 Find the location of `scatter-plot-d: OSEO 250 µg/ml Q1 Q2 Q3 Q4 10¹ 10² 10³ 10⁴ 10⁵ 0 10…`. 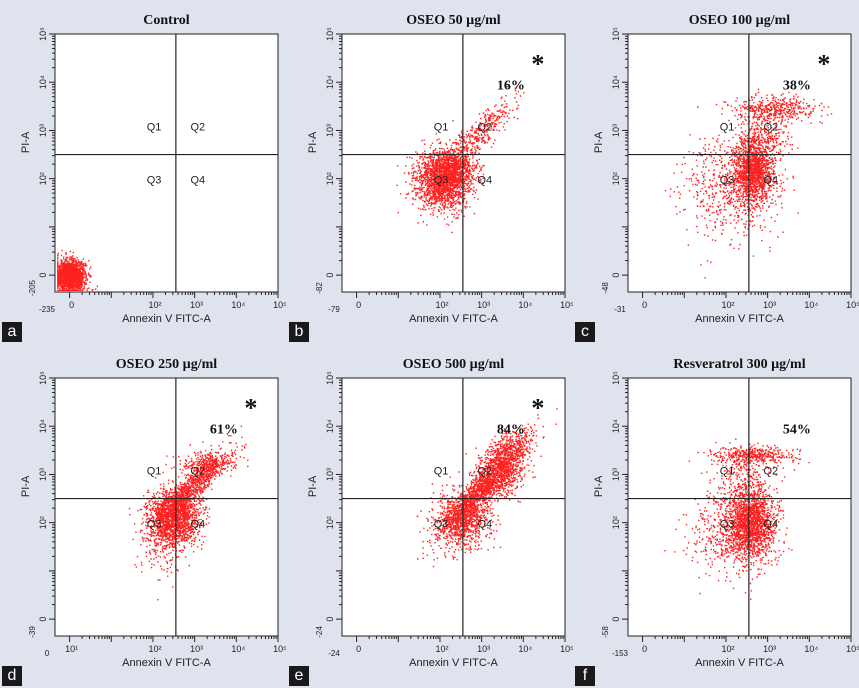

scatter-plot-d: OSEO 250 µg/ml Q1 Q2 Q3 Q4 10¹ 10² 10³ 10⁴ 10⁵ 0 10… is located at coordinates (153, 513).